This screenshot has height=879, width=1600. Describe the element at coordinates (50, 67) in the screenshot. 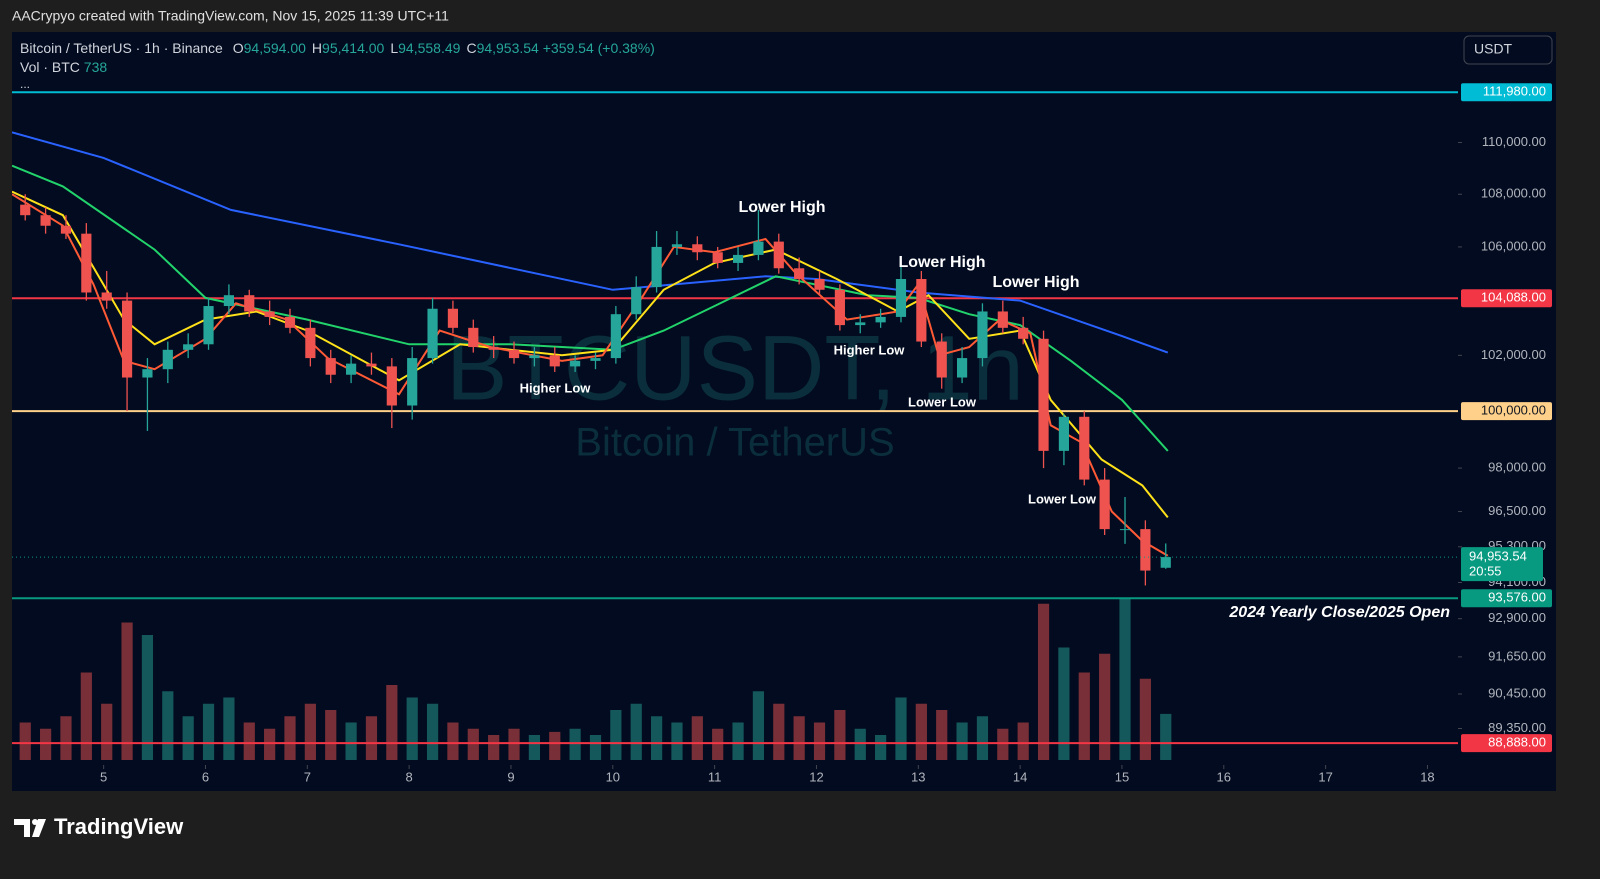

I see `volume-label: Vol · BTC` at that location.